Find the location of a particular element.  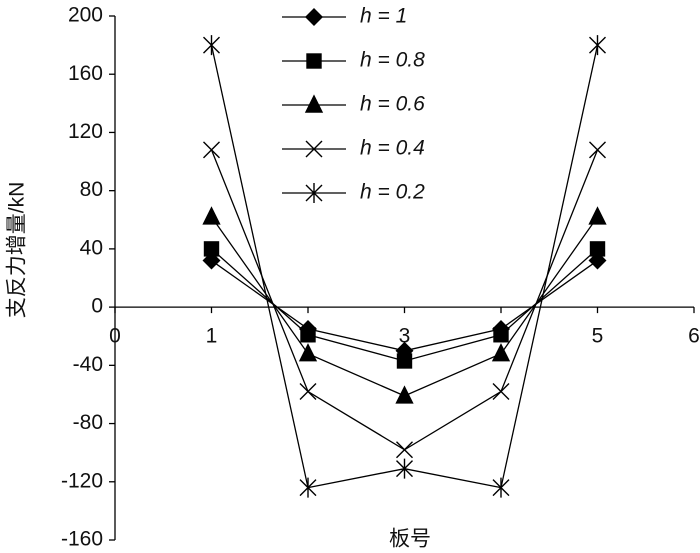

legend-label: h = 1 is located at coordinates (383, 16).